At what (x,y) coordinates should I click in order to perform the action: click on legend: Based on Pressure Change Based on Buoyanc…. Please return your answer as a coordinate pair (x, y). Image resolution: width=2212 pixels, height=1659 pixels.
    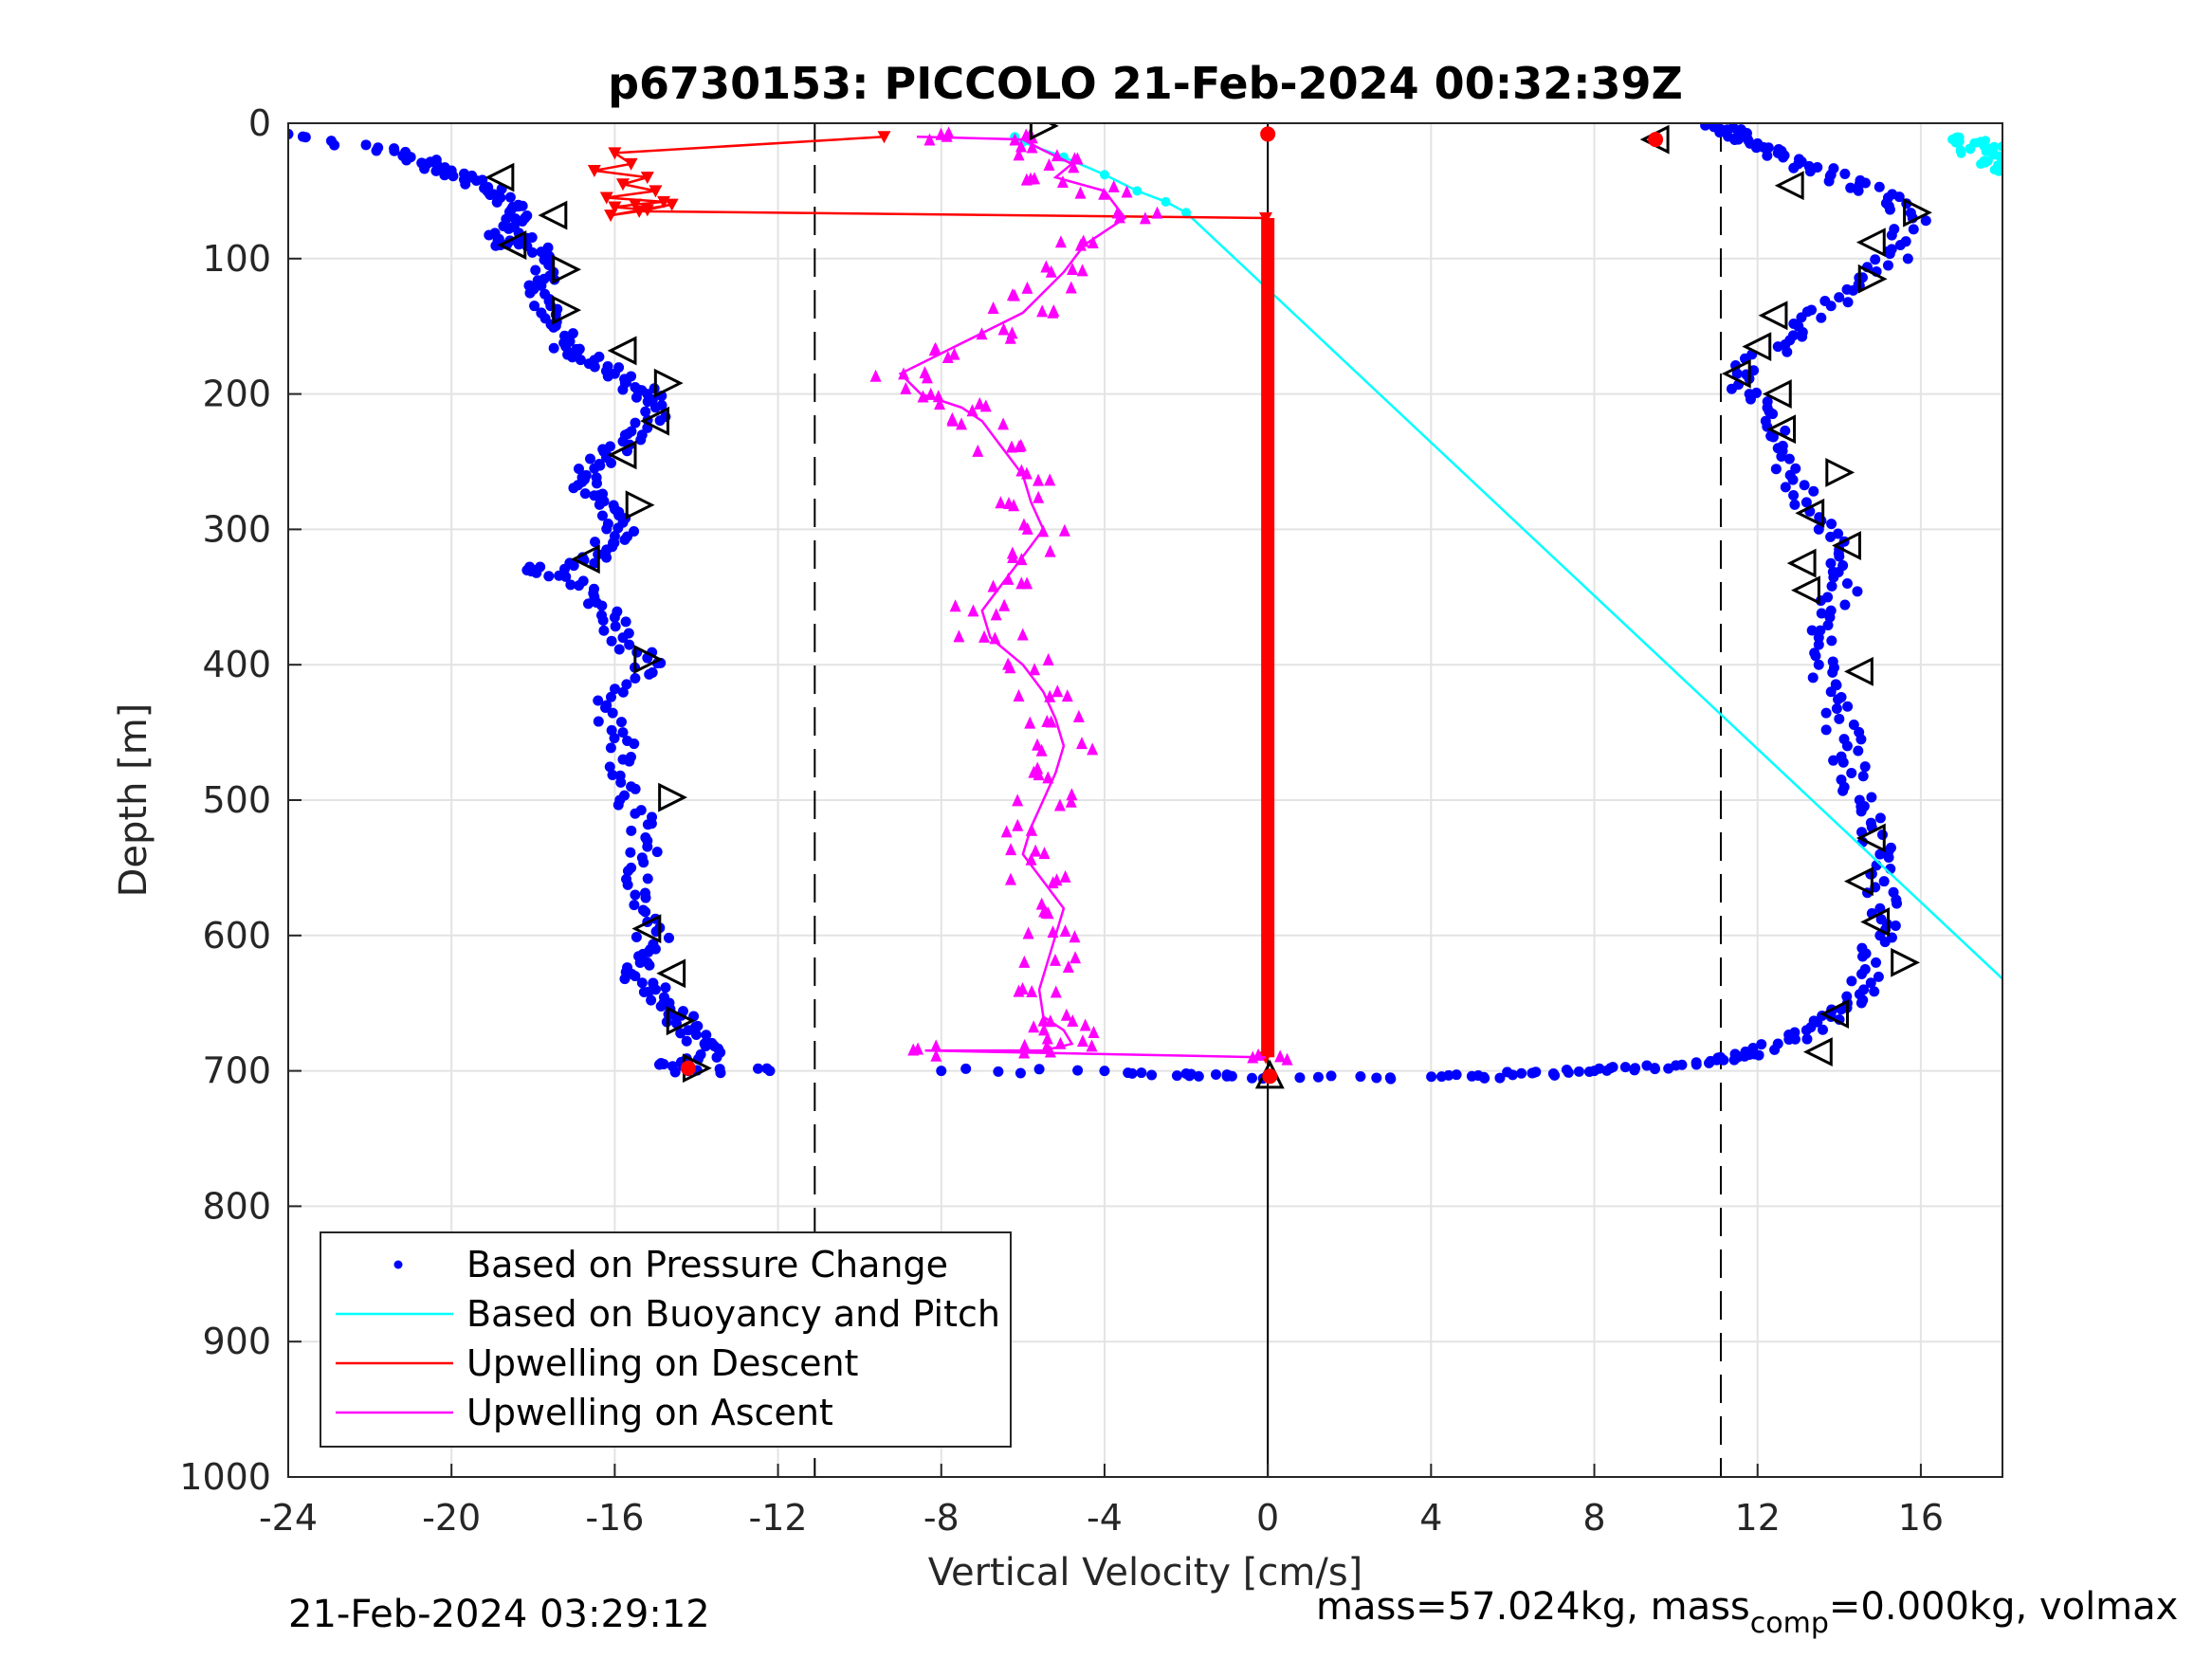
    Looking at the image, I should click on (666, 1339).